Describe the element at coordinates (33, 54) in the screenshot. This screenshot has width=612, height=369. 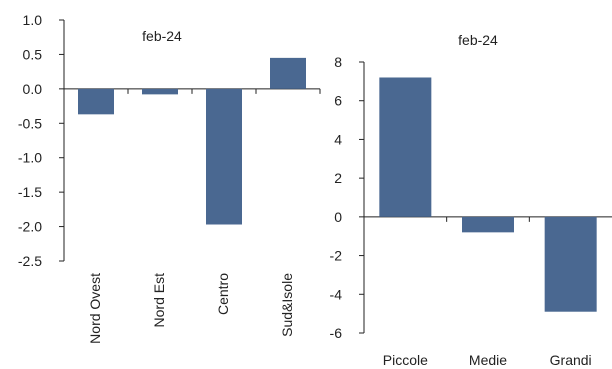
I see `y-tick-label: 0.5` at that location.